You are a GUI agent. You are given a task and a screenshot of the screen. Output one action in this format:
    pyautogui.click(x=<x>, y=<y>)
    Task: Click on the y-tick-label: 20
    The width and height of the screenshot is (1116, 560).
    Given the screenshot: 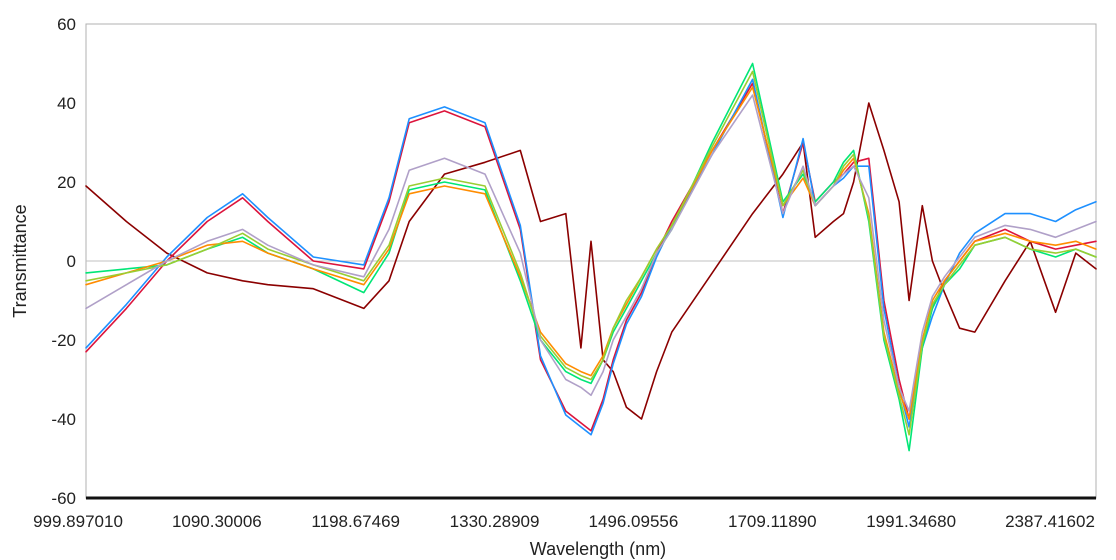 What is the action you would take?
    pyautogui.click(x=66, y=182)
    